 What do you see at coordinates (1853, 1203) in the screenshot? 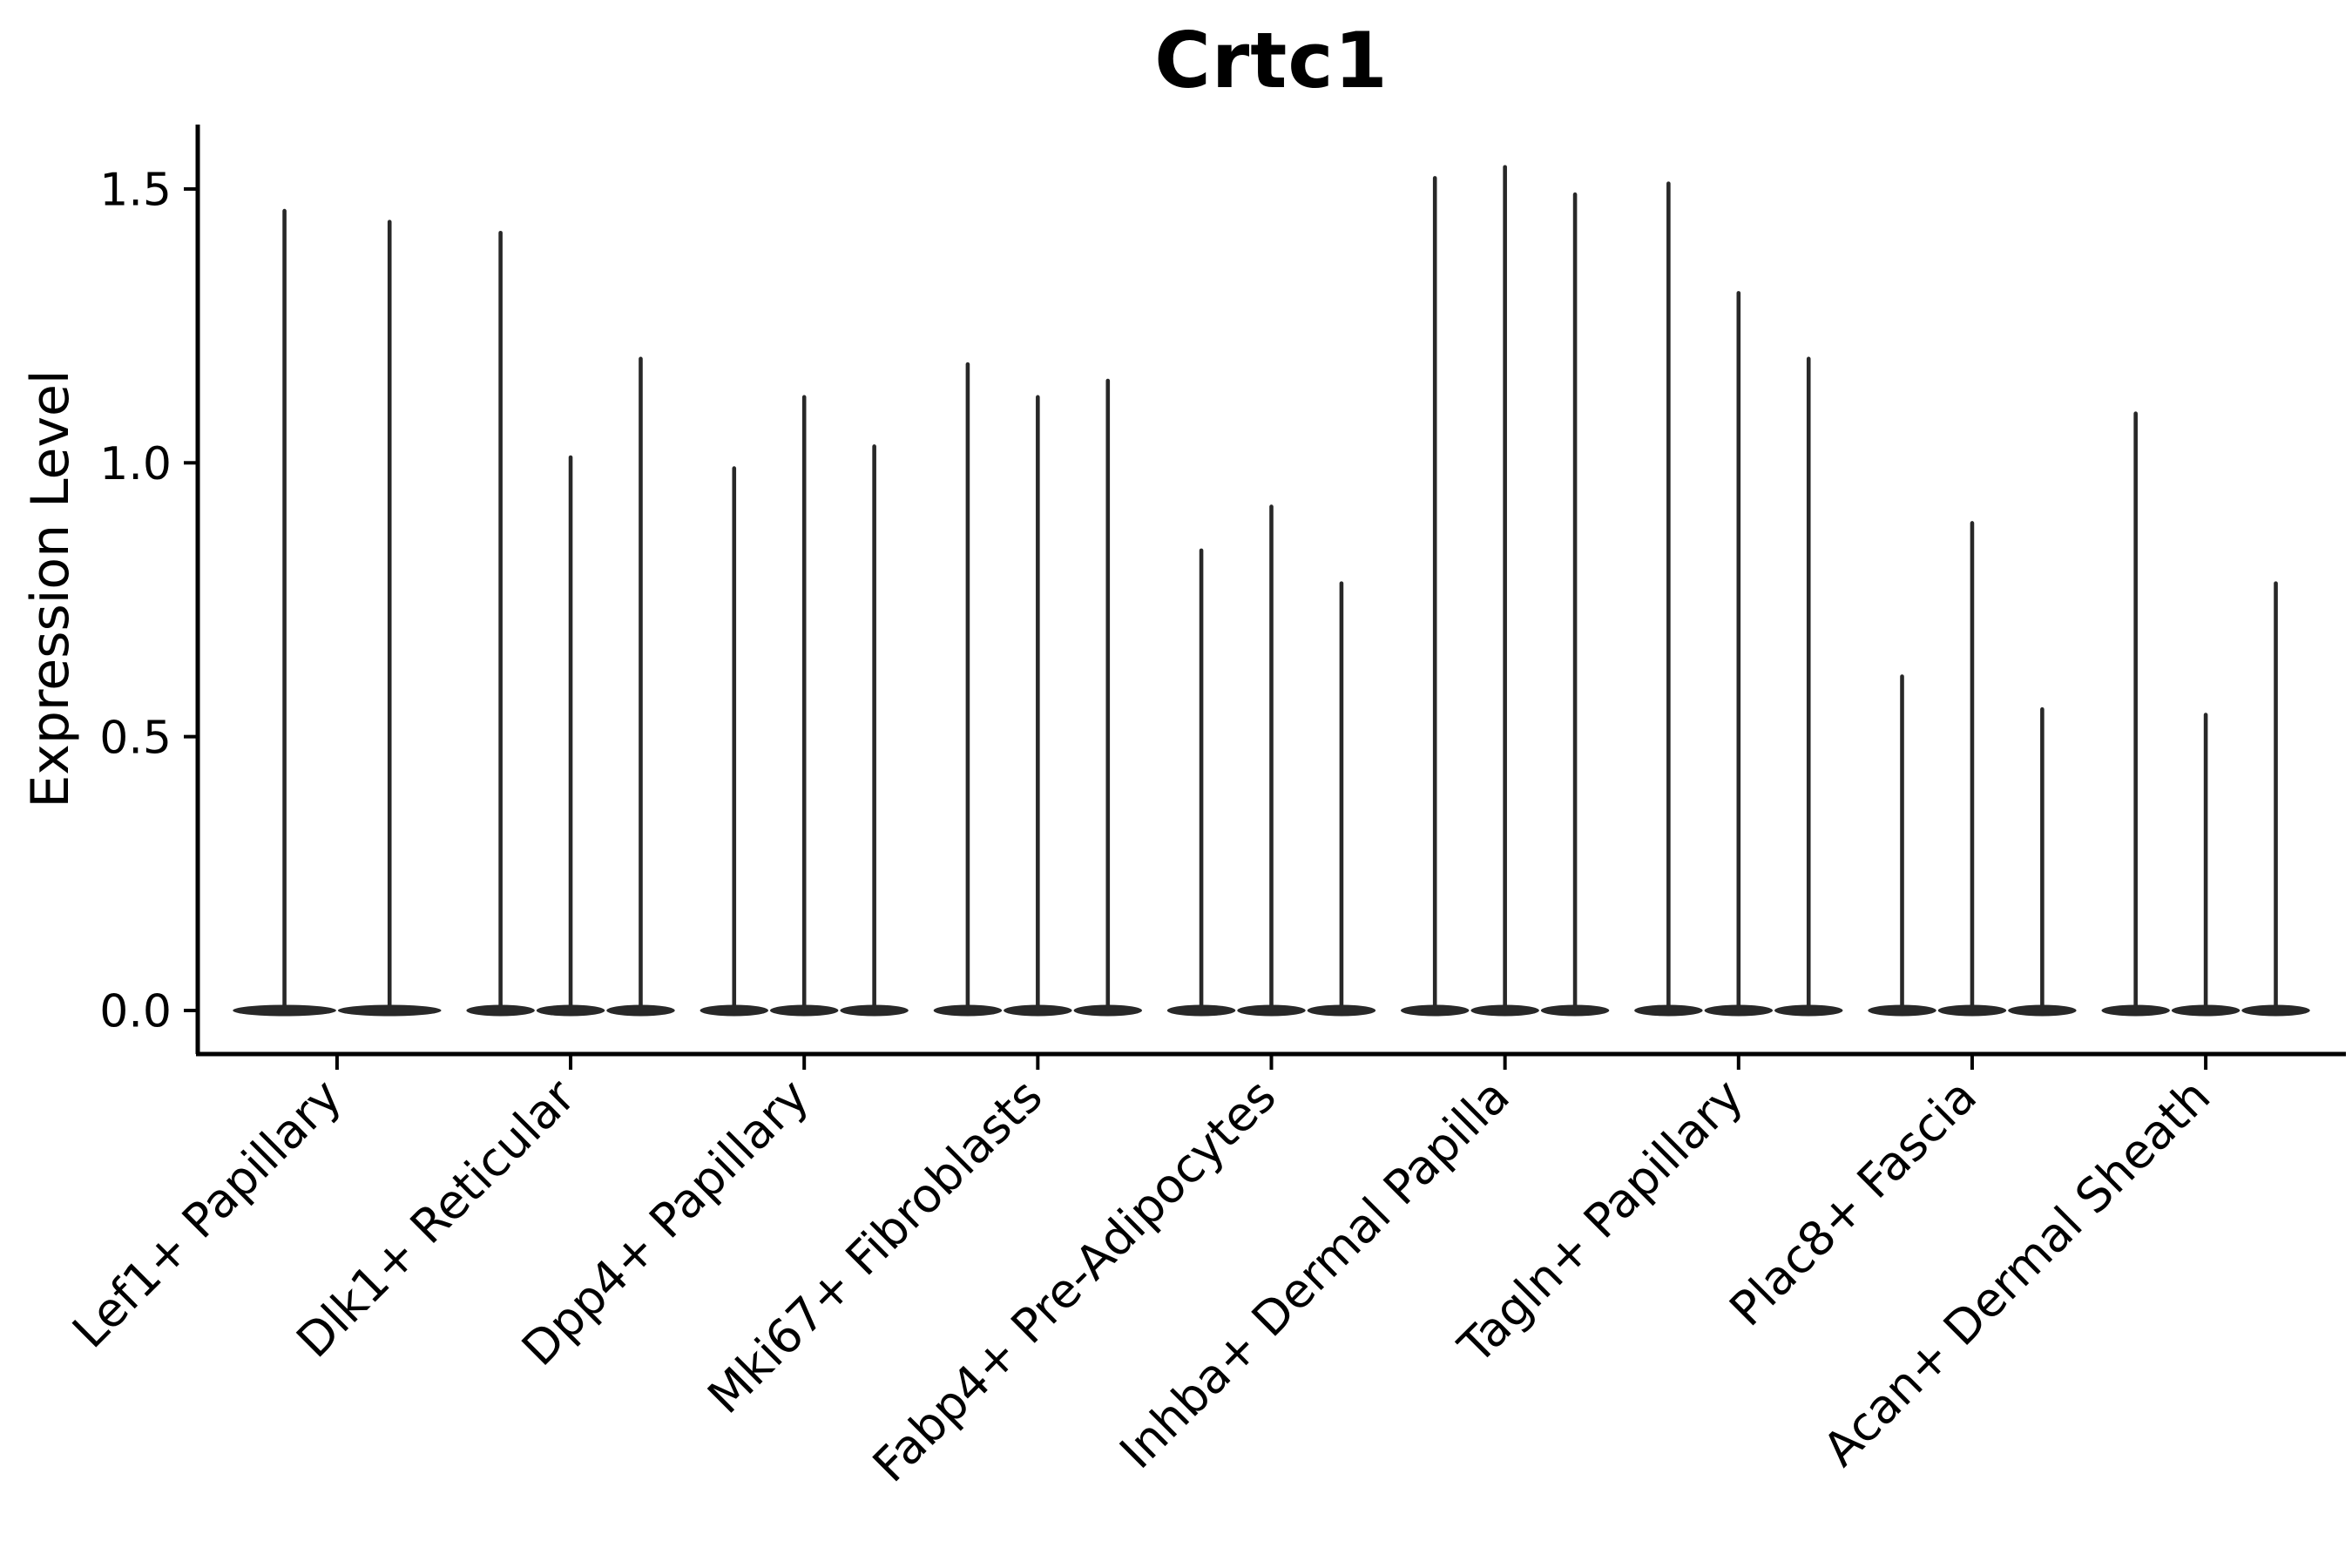
I see `x-tick-label: Plac8+ Fascia` at bounding box center [1853, 1203].